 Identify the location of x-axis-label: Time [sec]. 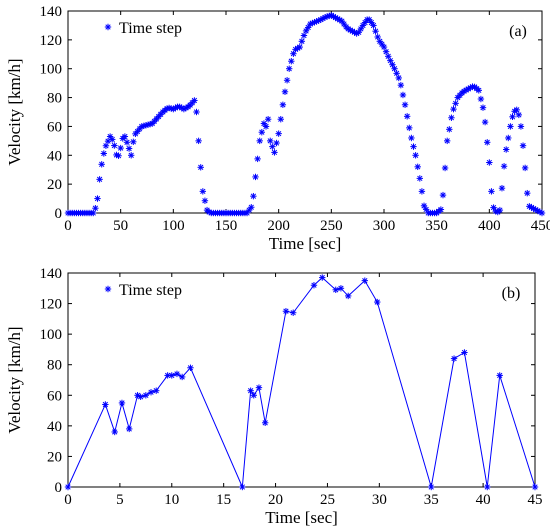
(301, 517).